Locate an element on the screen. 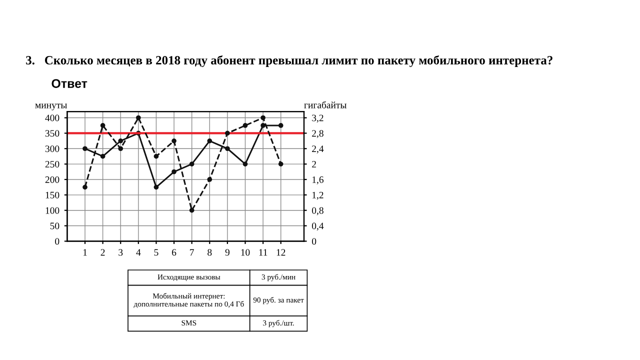  x-tick-label: 6 is located at coordinates (174, 252).